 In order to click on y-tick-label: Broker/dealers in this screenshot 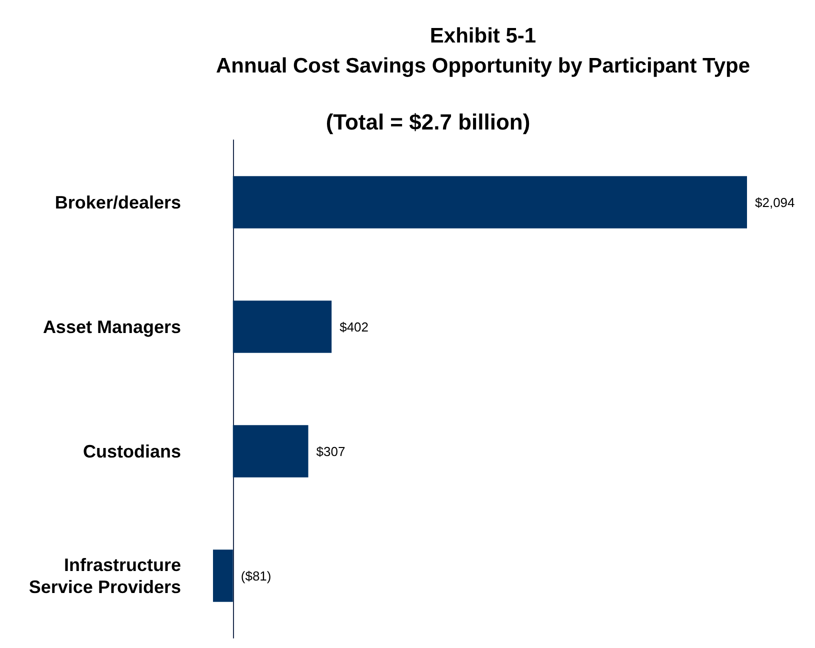, I will do `click(117, 202)`.